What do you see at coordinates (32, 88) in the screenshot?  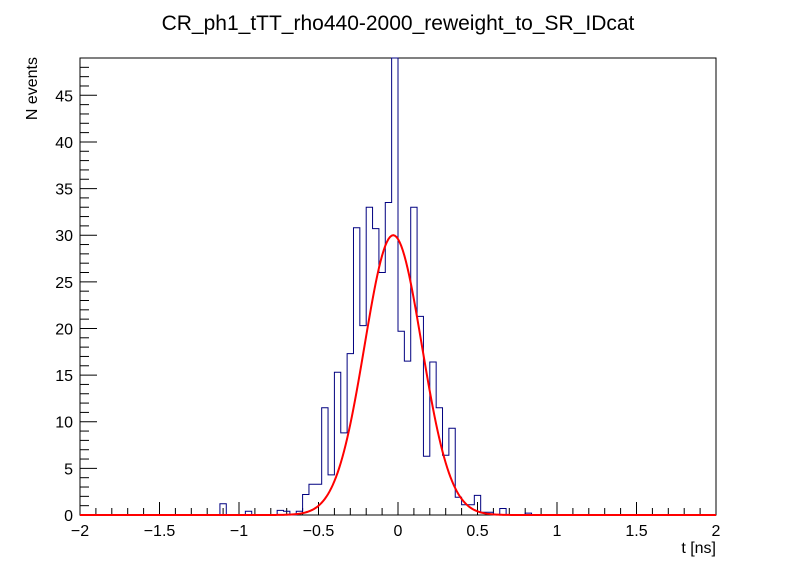 I see `y-axis-label: N events` at bounding box center [32, 88].